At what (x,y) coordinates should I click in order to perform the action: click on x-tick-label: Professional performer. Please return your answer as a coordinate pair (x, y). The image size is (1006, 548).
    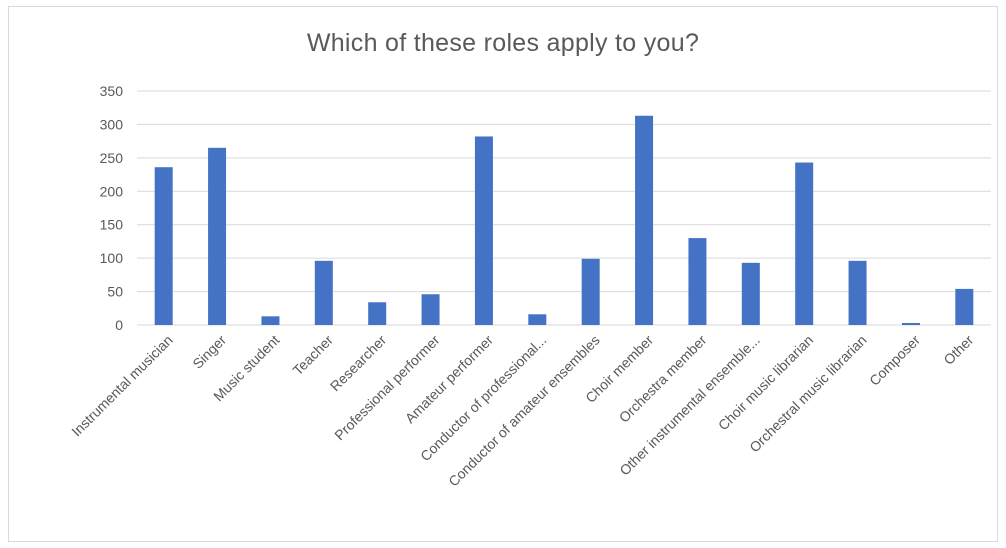
    Looking at the image, I should click on (387, 388).